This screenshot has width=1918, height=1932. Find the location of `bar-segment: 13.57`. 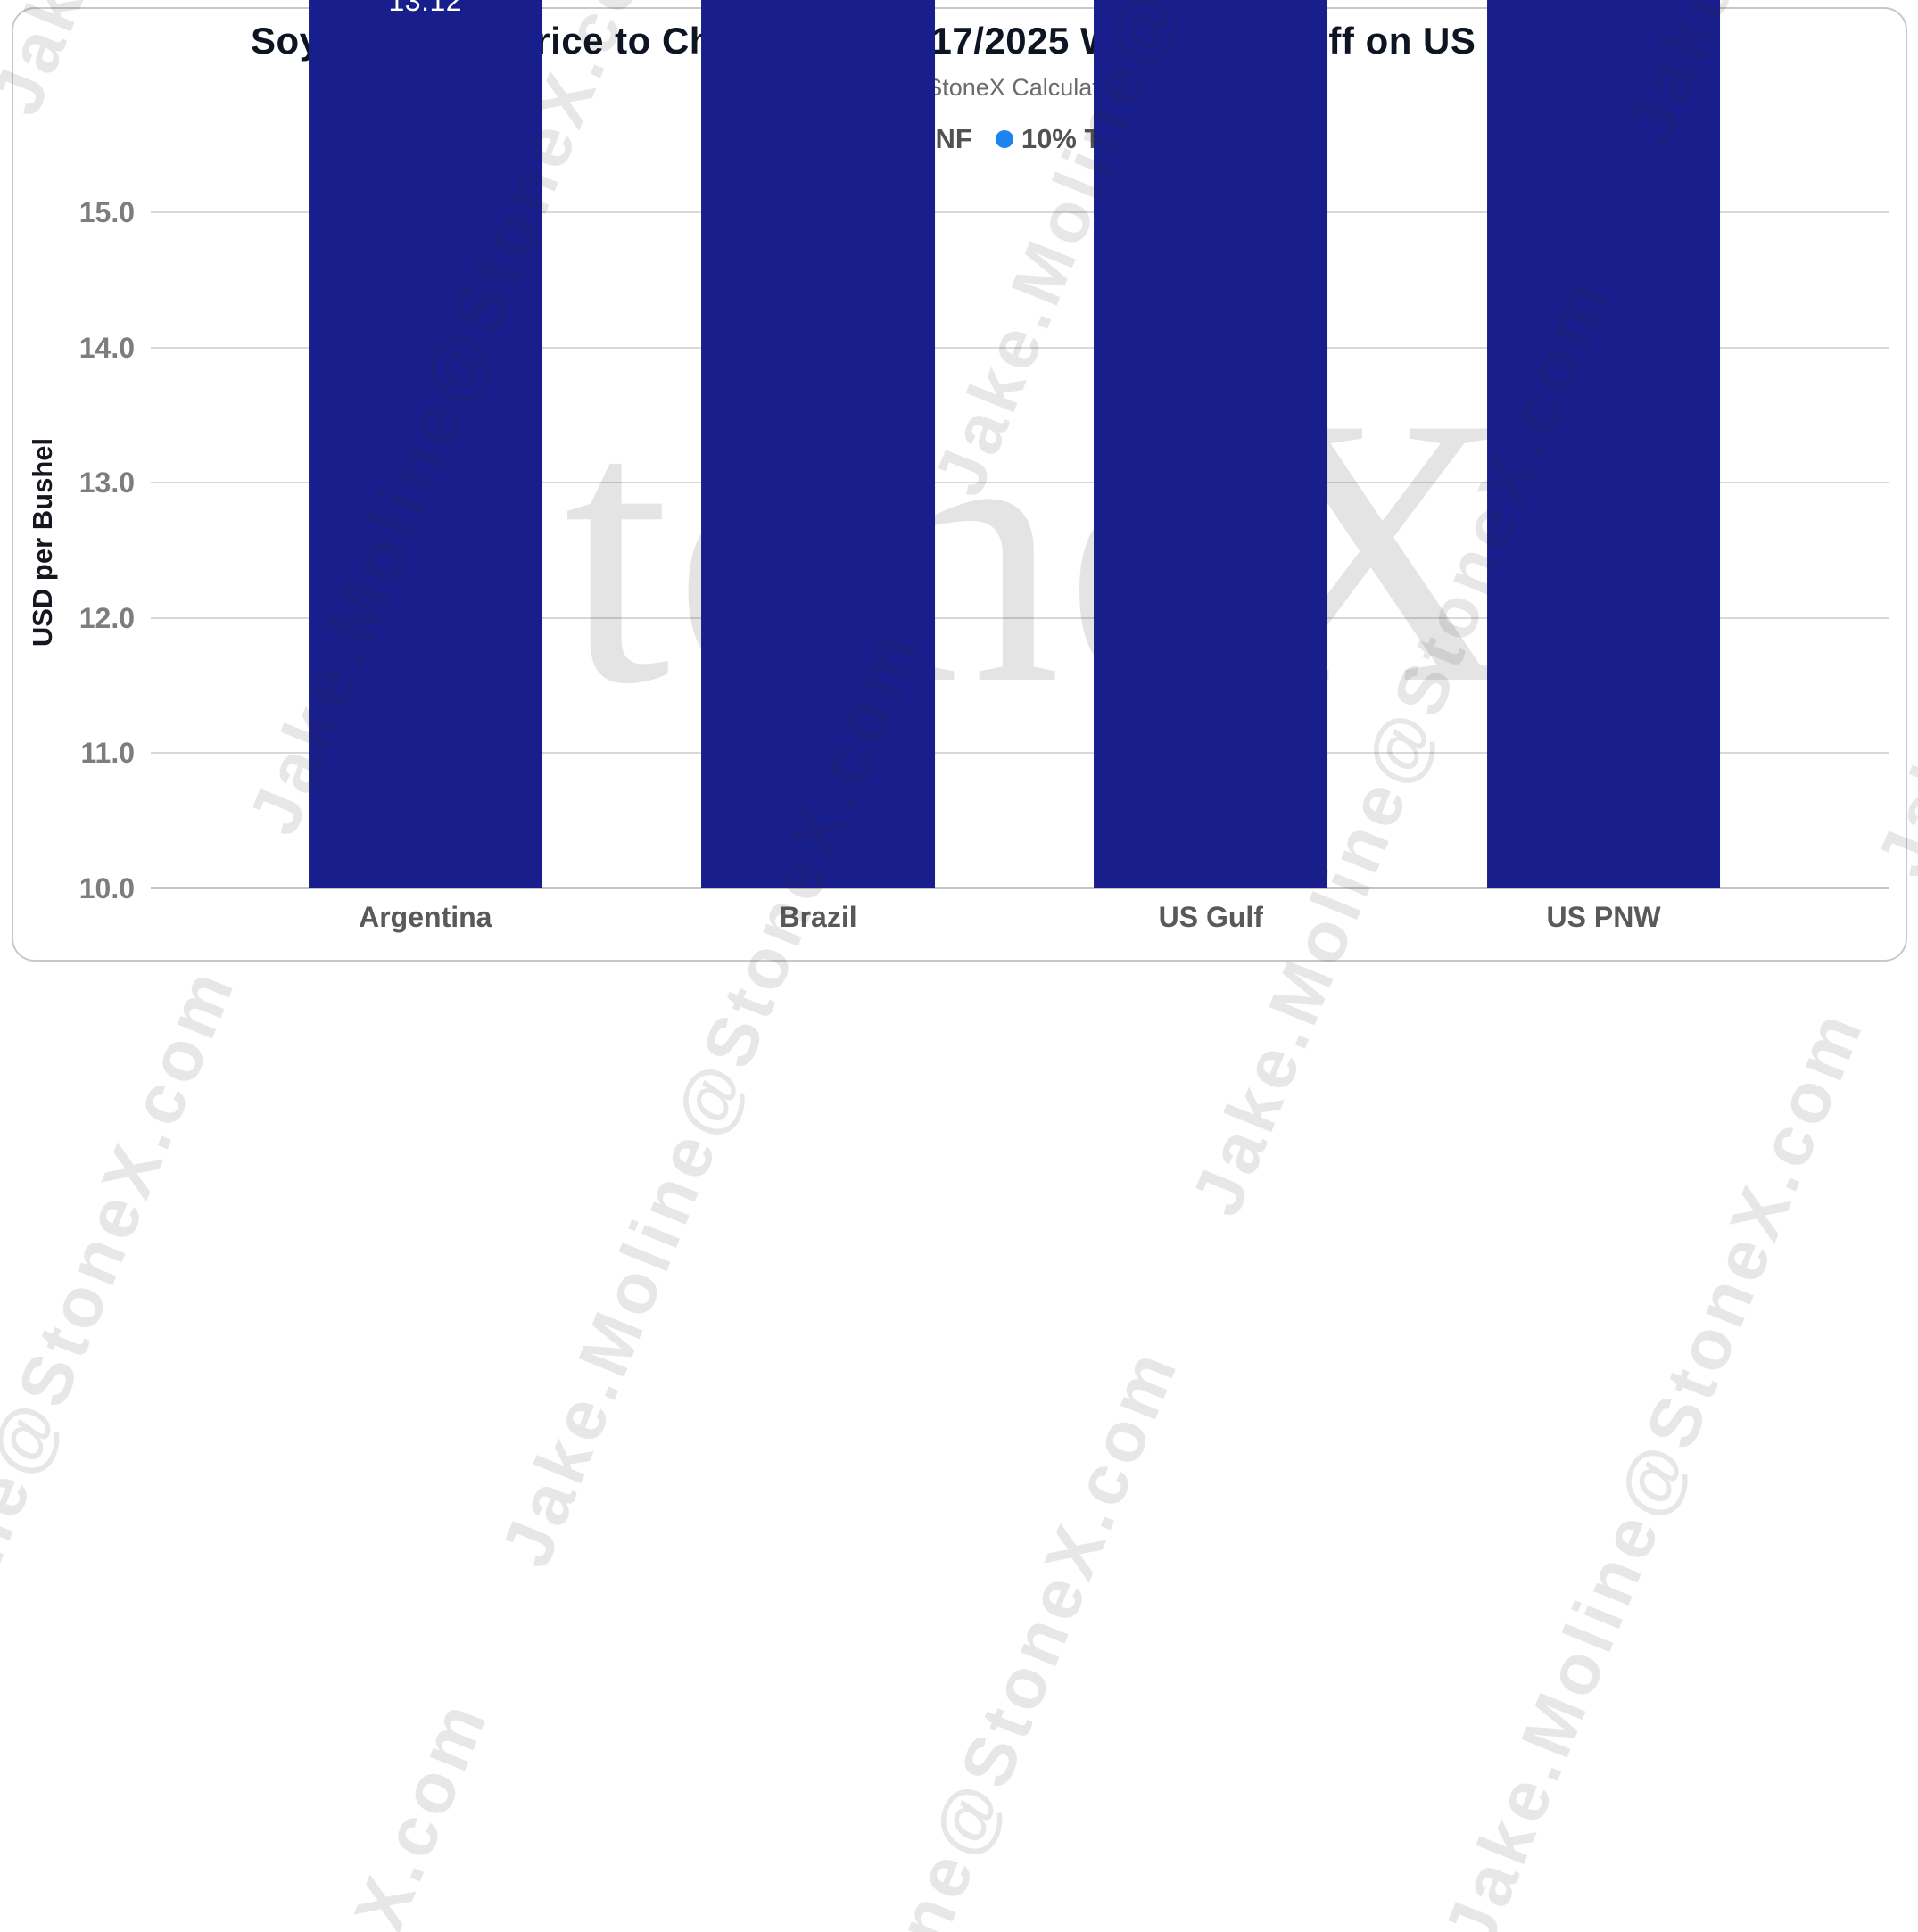

bar-segment: 13.57 is located at coordinates (1604, 444).